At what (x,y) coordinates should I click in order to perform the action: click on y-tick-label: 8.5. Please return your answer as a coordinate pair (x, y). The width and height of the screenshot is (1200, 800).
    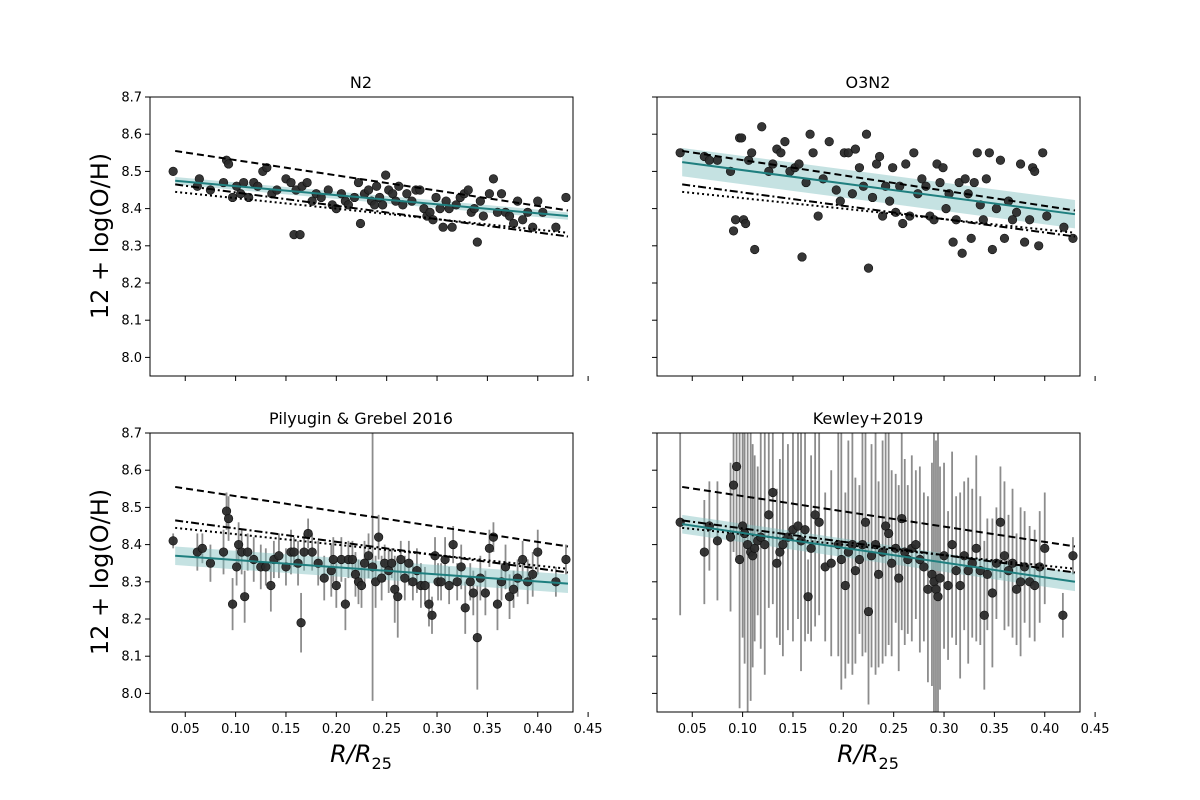
    Looking at the image, I should click on (131, 508).